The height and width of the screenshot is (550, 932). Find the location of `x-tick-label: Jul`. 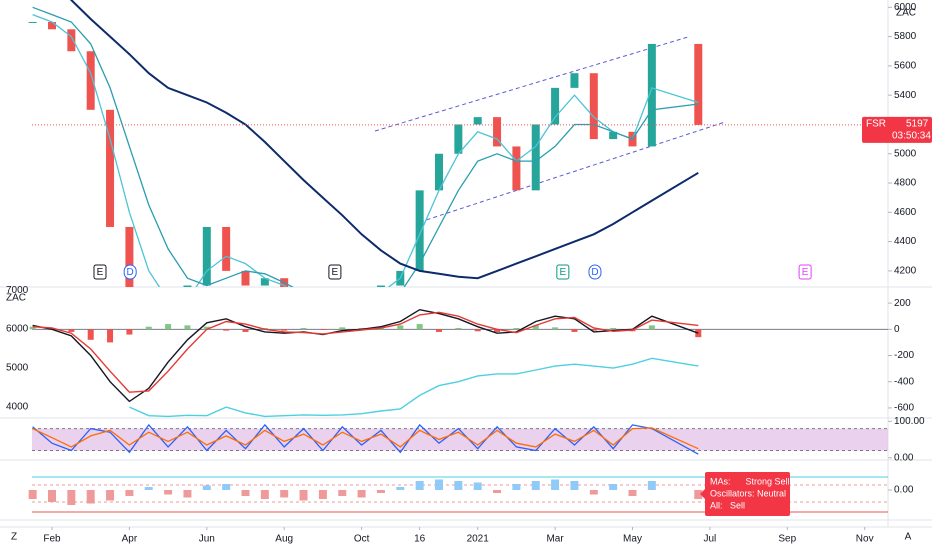

x-tick-label: Jul is located at coordinates (710, 539).